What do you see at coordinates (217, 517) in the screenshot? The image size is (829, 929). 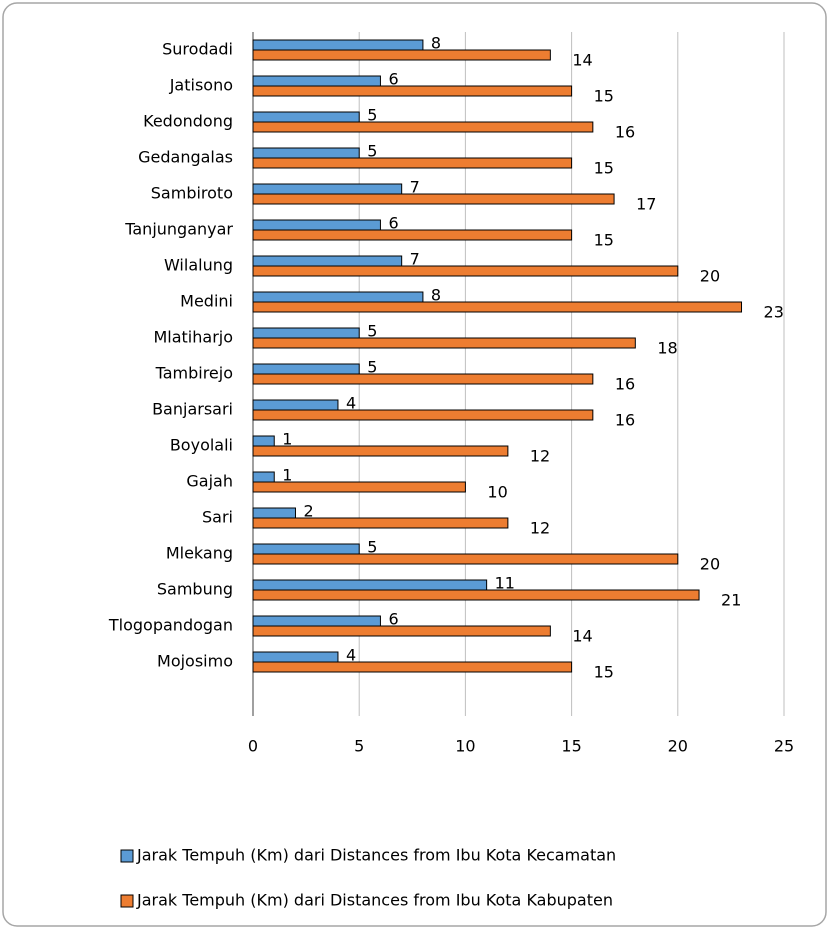 I see `y-tick-label: Sari` at bounding box center [217, 517].